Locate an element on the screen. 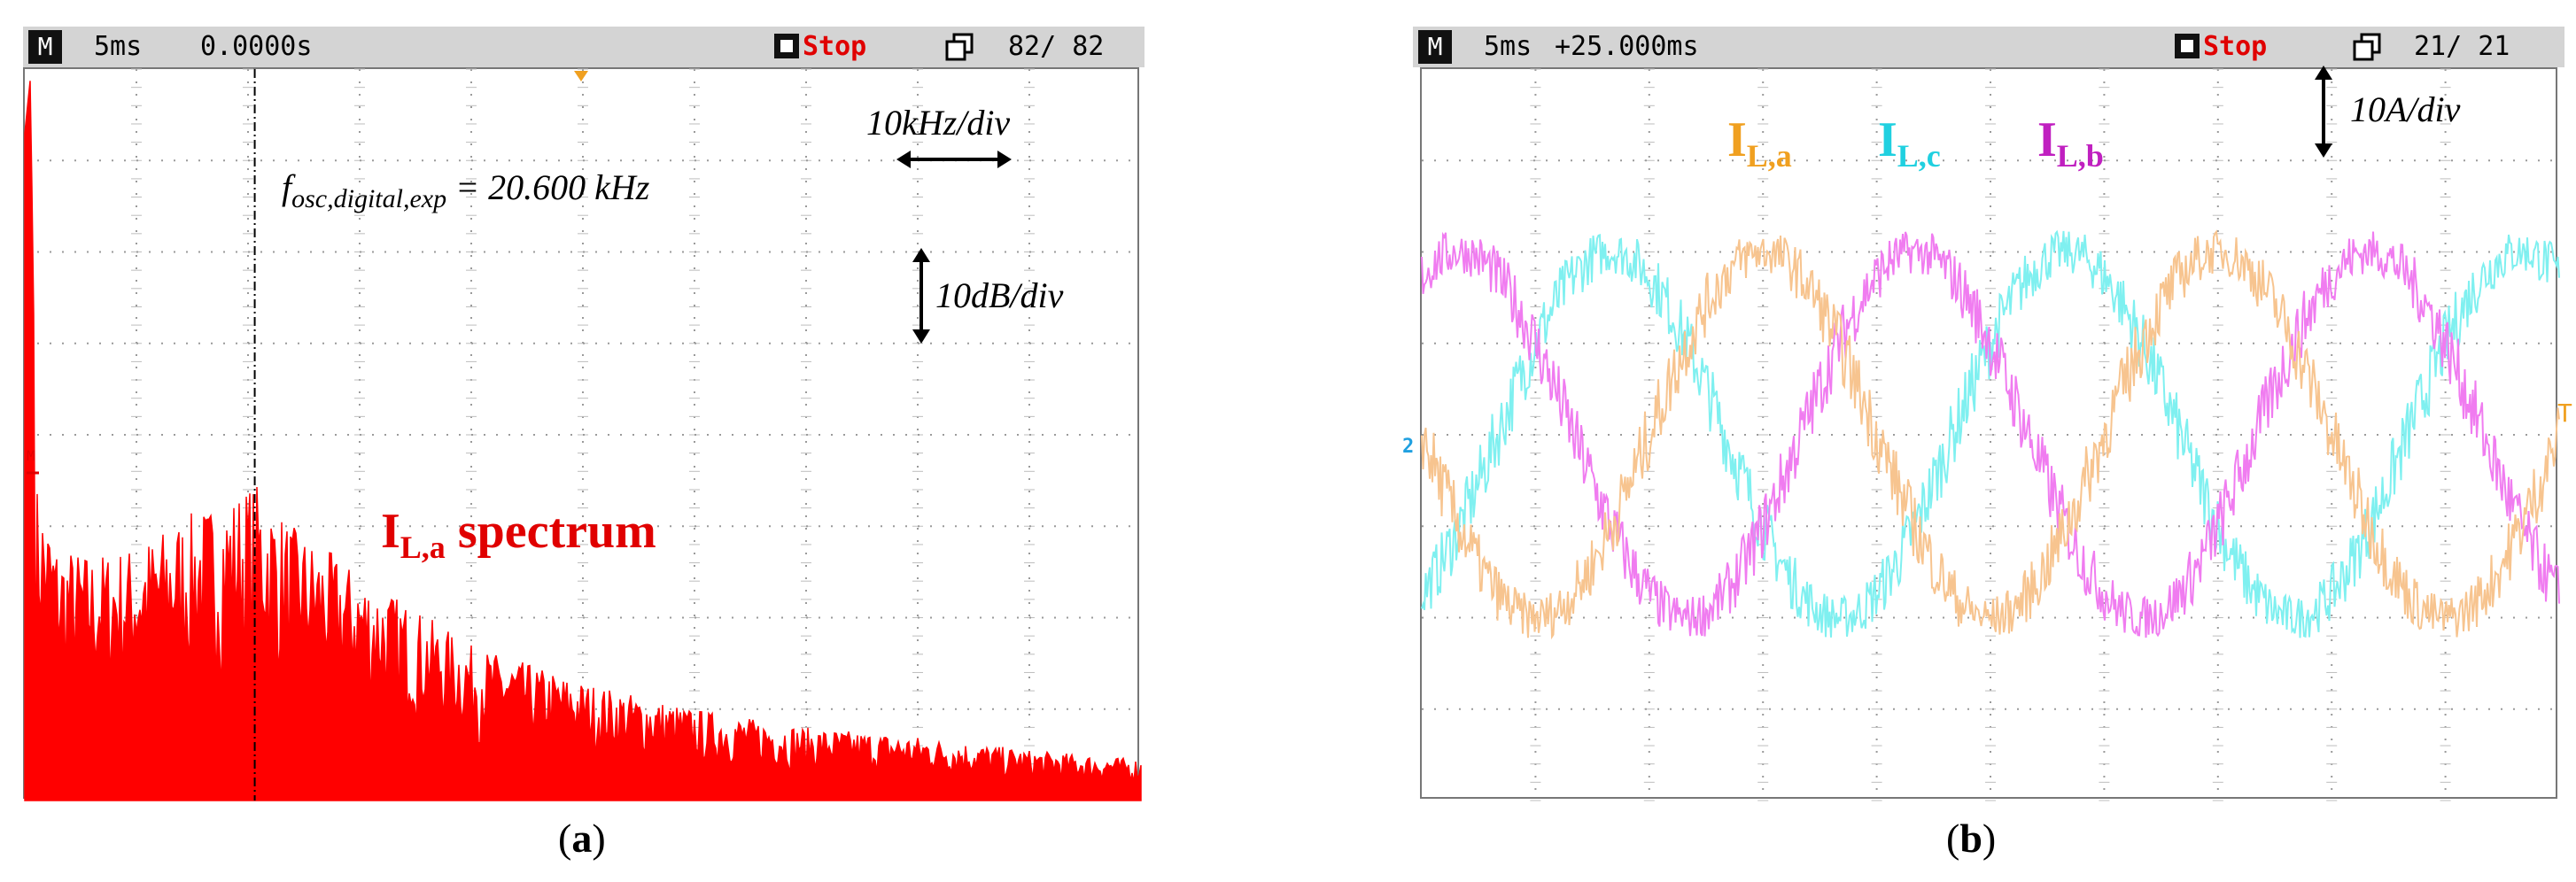 The image size is (2576, 882). phase-a-label: IL,a is located at coordinates (1759, 143).